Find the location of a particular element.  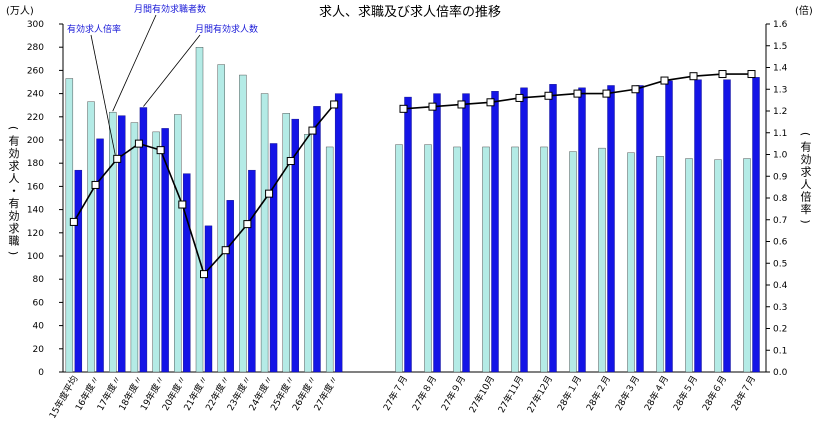

category-label: 15年度平均 is located at coordinates (63, 397).